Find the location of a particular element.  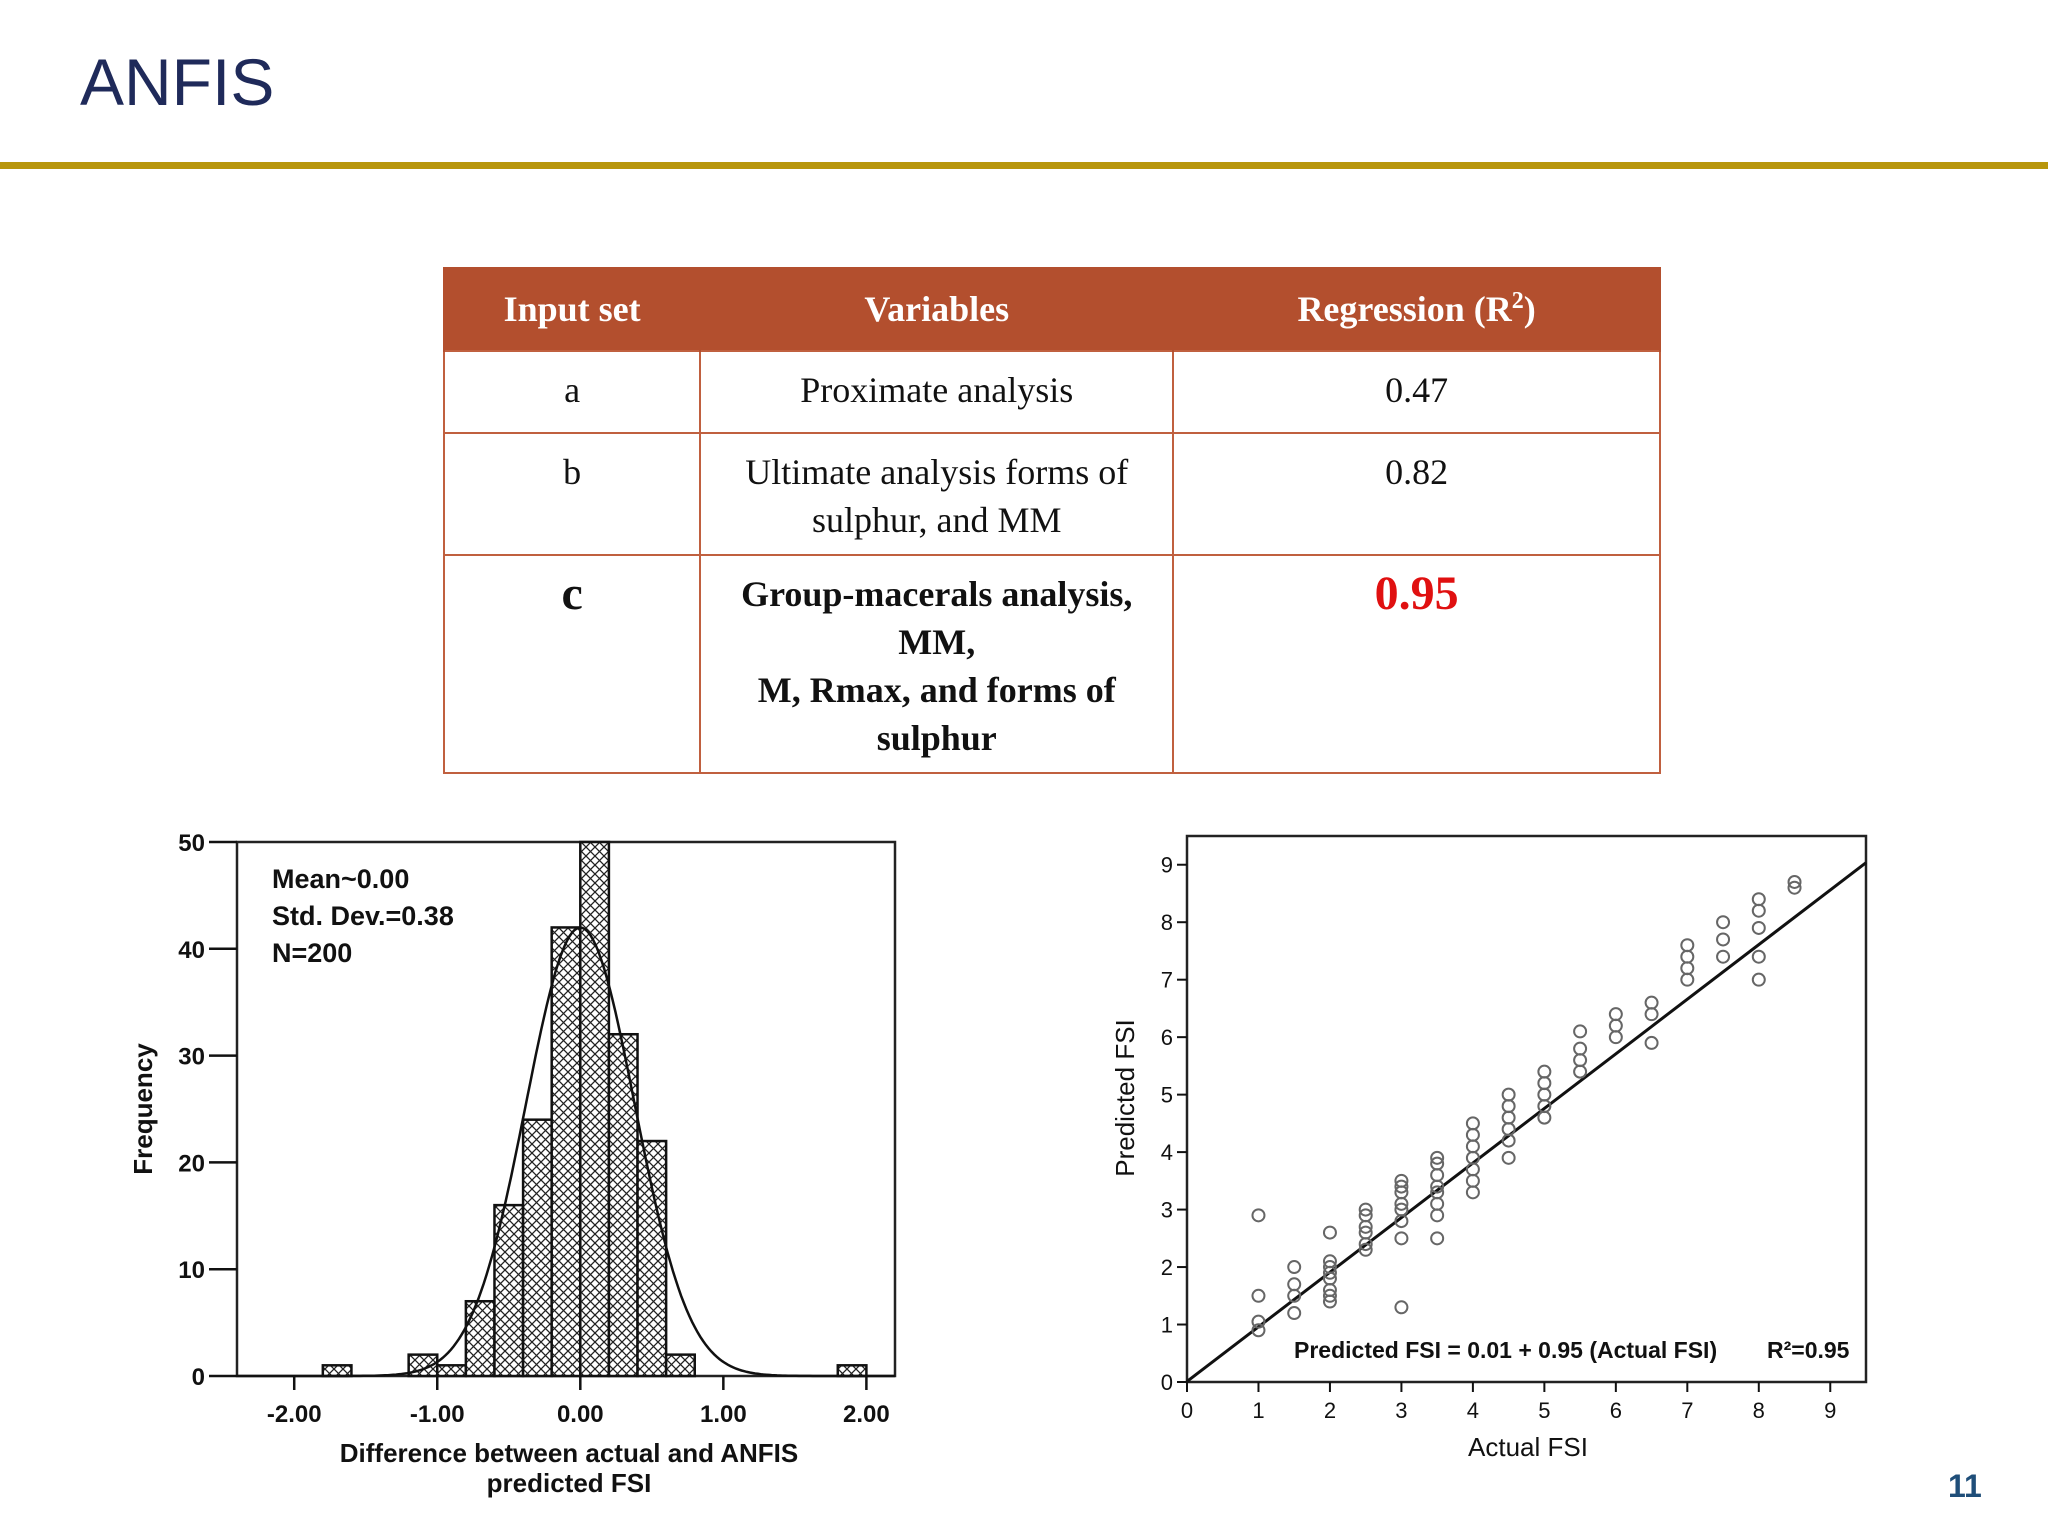

header-regression-close: ) is located at coordinates (1529, 308).